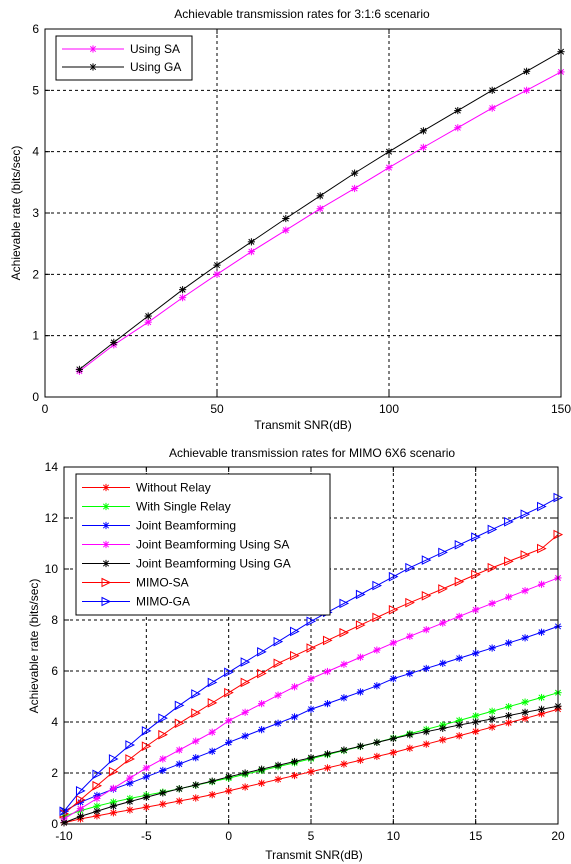 This screenshot has width=571, height=864. Describe the element at coordinates (186, 526) in the screenshot. I see `legend-label: Joint Beamforming` at that location.